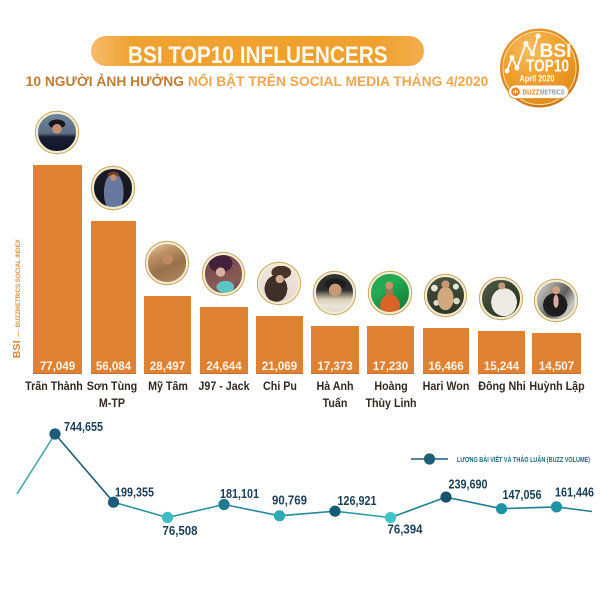 This screenshot has width=600, height=600. I want to click on svg-text: 239,690, so click(468, 484).